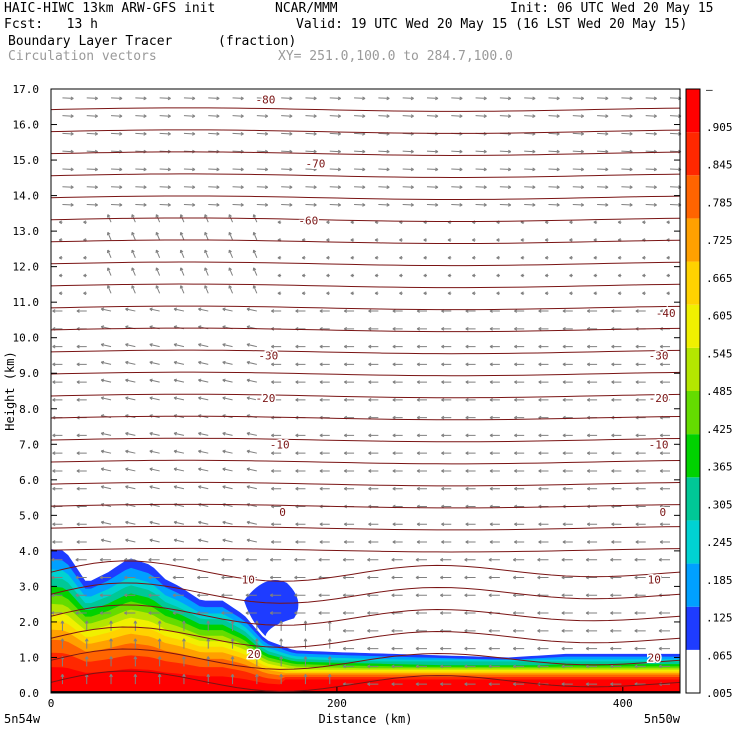  What do you see at coordinates (268, 355) in the screenshot?
I see `isotherm-label: -30` at bounding box center [268, 355].